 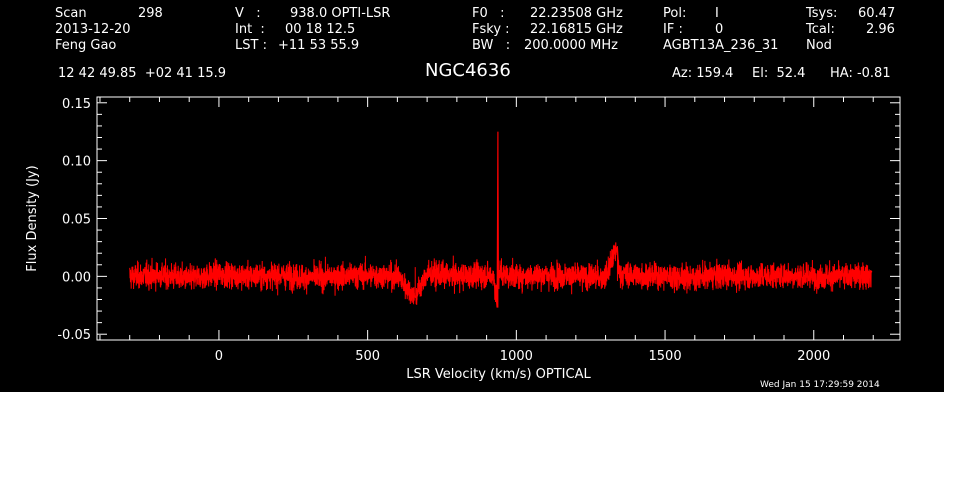 I want to click on velocity-label: V :, so click(x=248, y=13).